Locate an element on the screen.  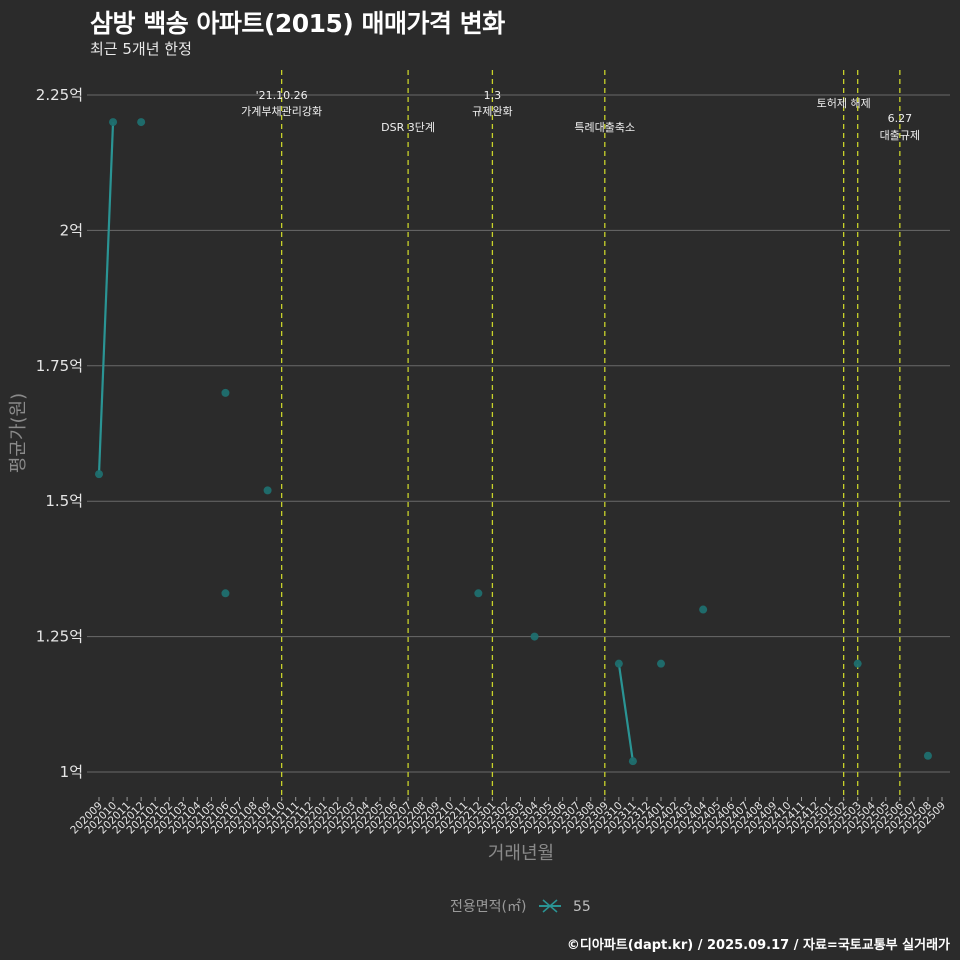
y-tick-label: 1.75억 is located at coordinates (59, 366).